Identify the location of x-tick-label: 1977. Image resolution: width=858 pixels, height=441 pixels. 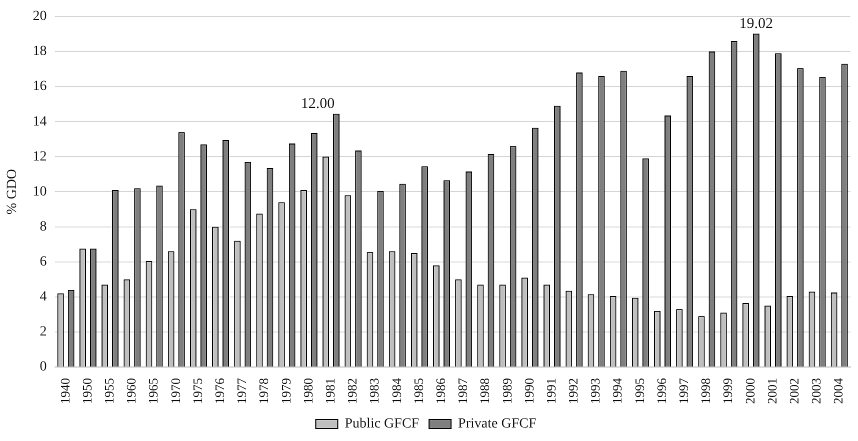
(242, 391).